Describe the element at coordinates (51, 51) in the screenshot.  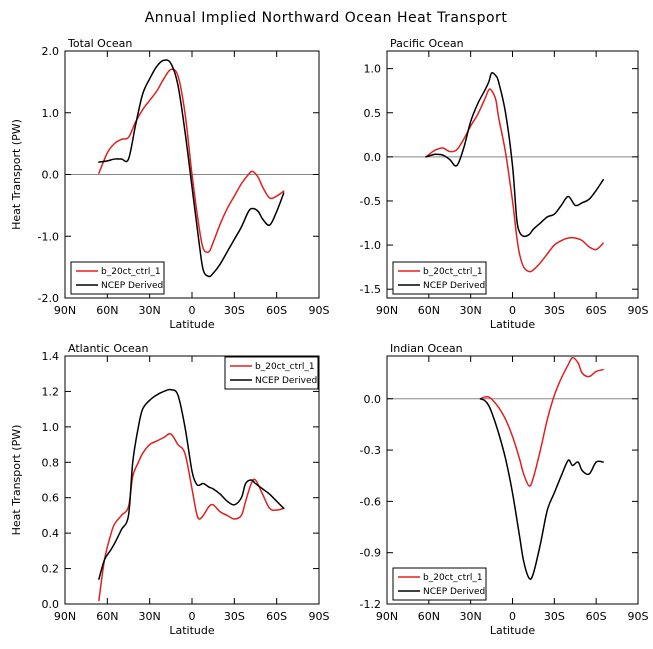
I see `y-tick-label: 2.0` at that location.